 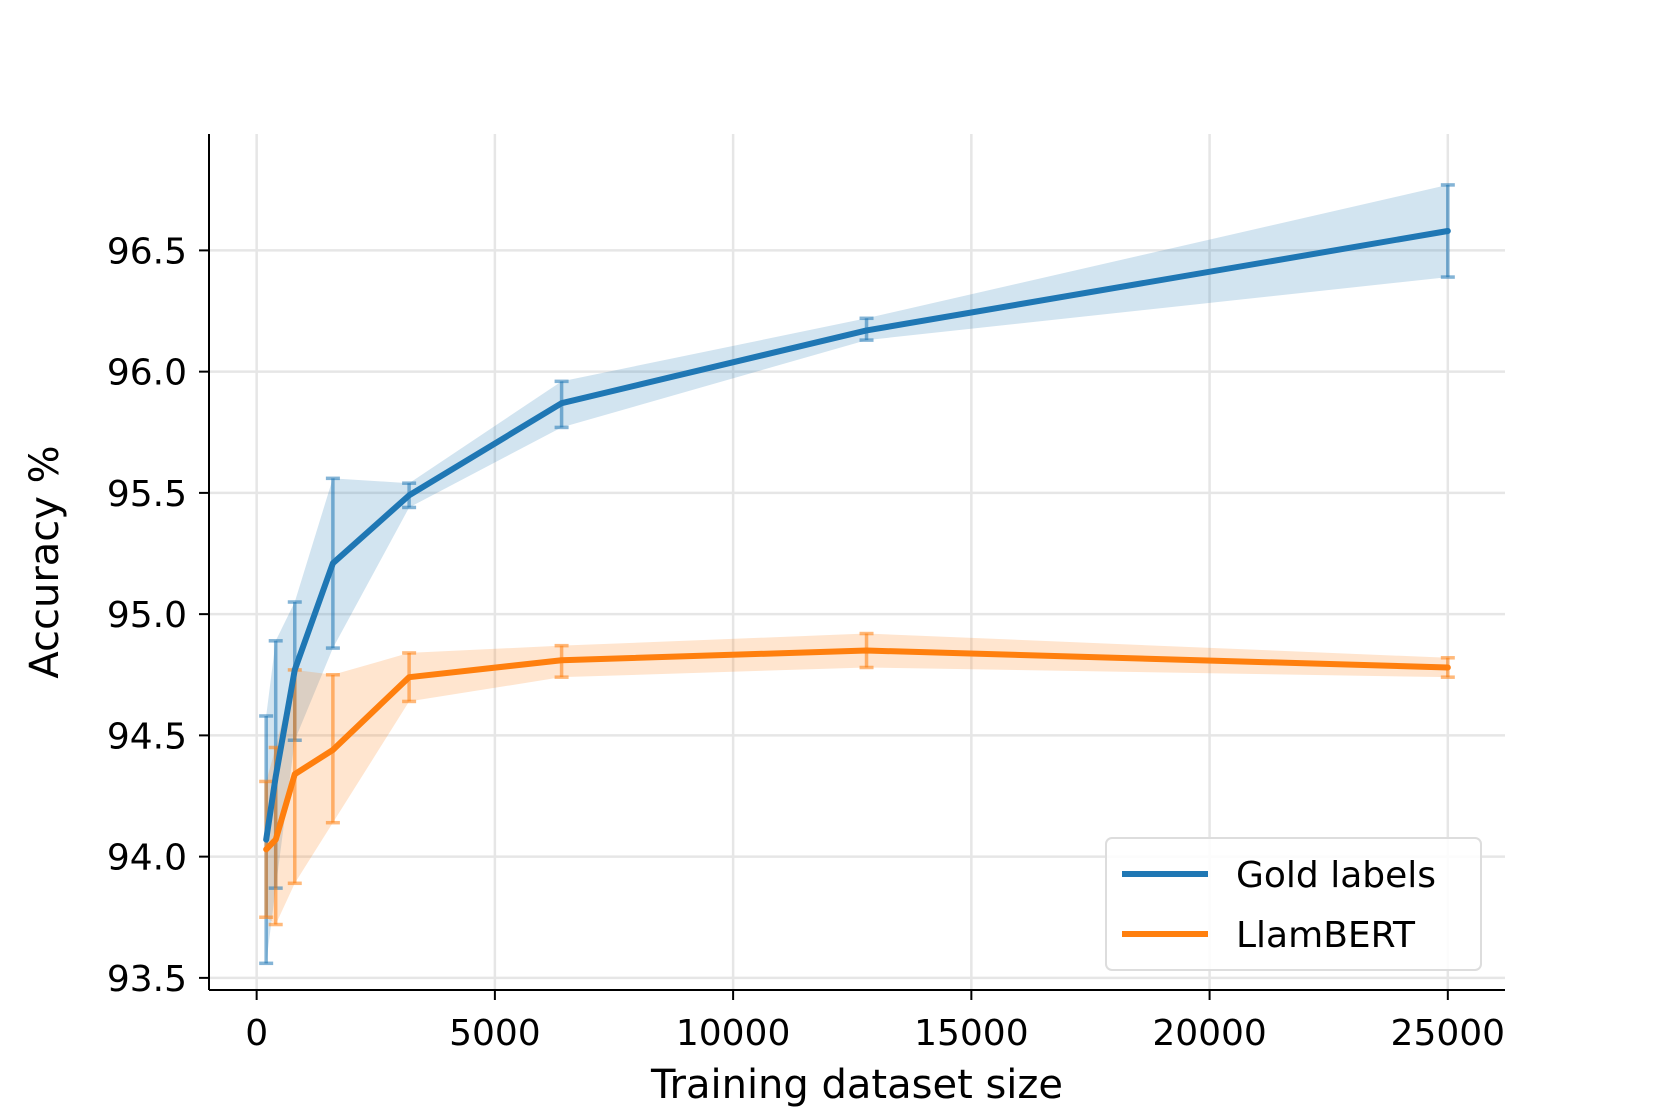 What do you see at coordinates (971, 1033) in the screenshot?
I see `x-tick-label: 15000` at bounding box center [971, 1033].